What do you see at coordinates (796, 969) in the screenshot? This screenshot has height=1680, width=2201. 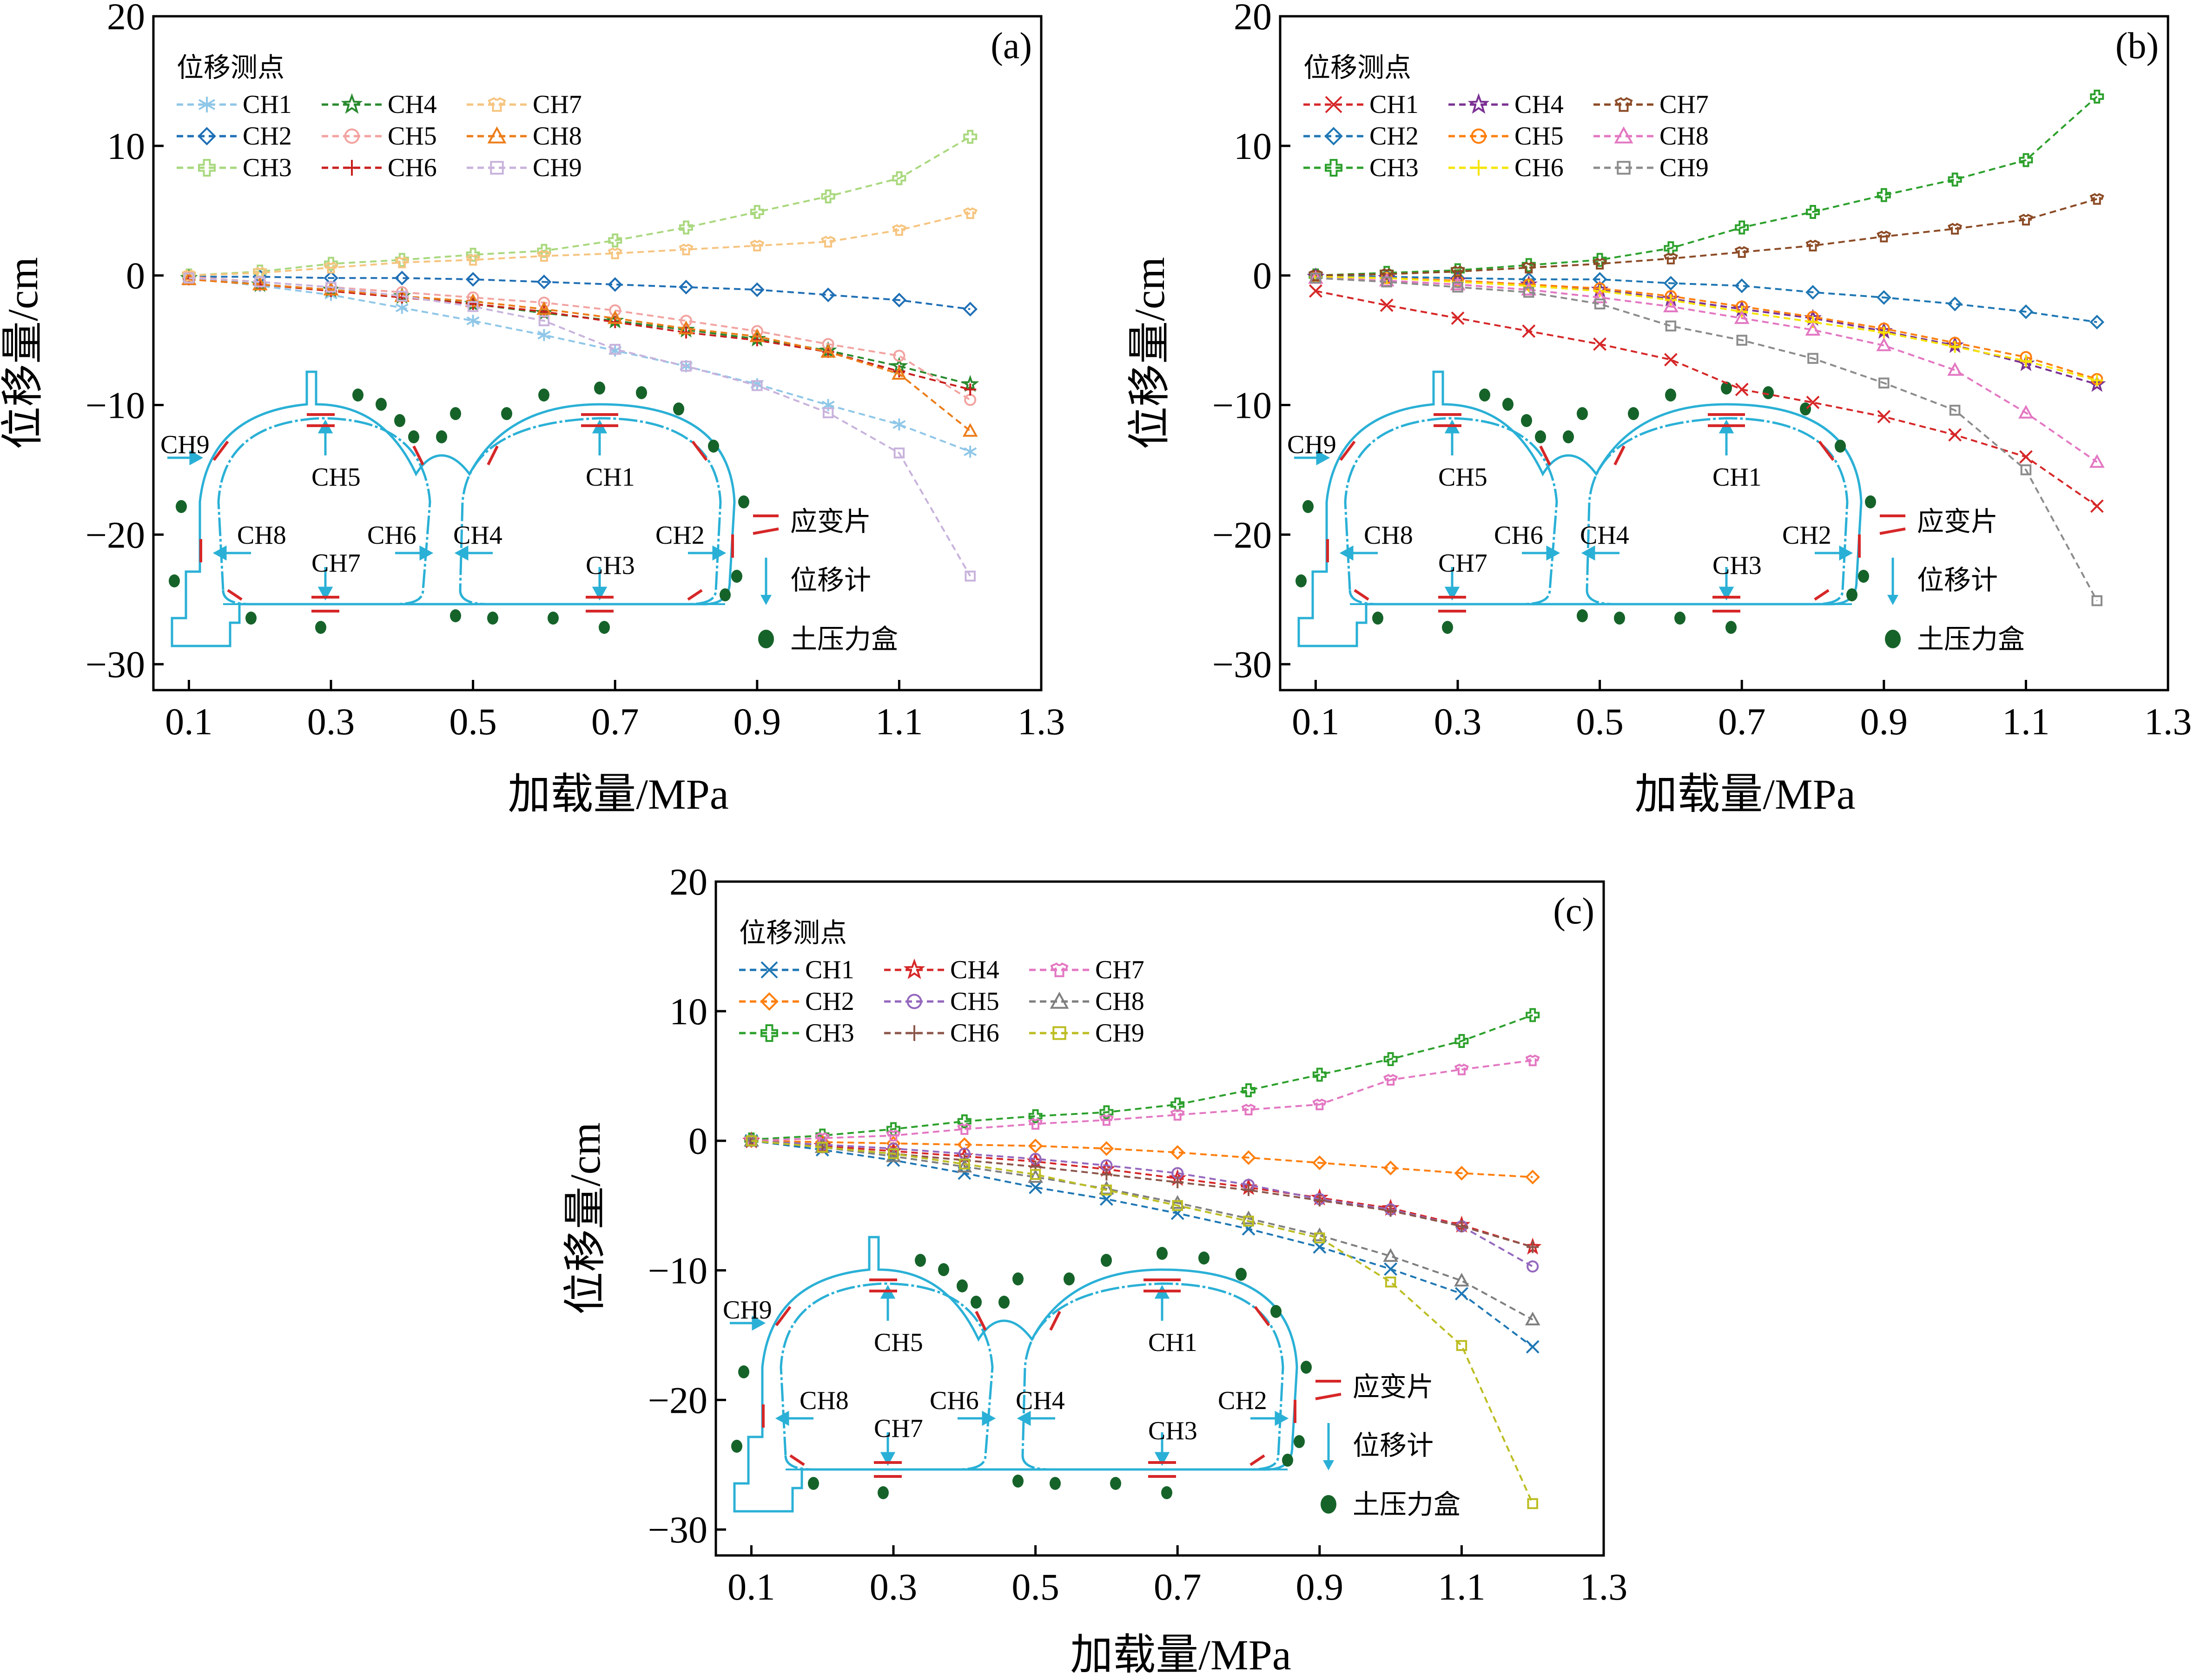 I see `legend-item: CH1` at bounding box center [796, 969].